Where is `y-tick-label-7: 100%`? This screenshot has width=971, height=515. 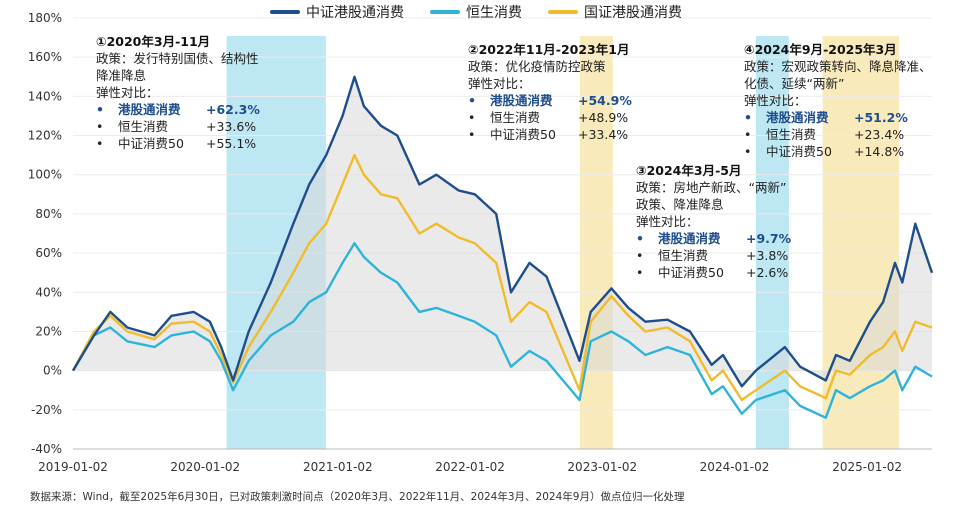 y-tick-label-7: 100% is located at coordinates (45, 175).